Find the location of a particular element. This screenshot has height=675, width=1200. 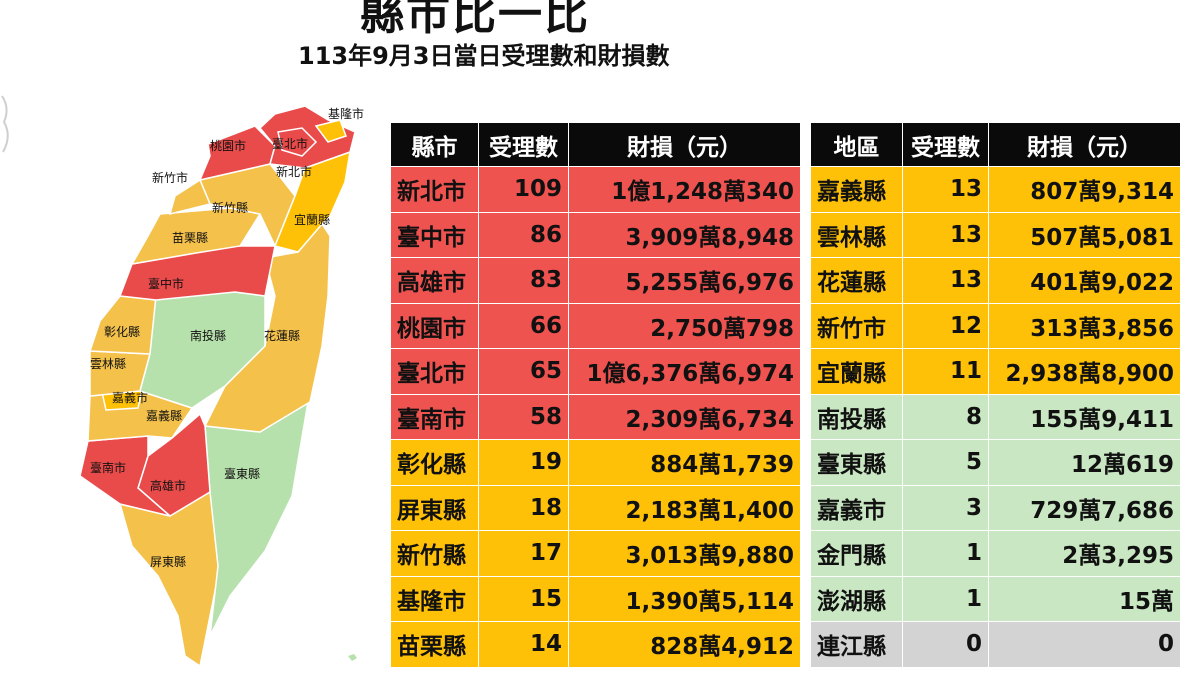

map-label-taichung: 臺中市 is located at coordinates (166, 283).